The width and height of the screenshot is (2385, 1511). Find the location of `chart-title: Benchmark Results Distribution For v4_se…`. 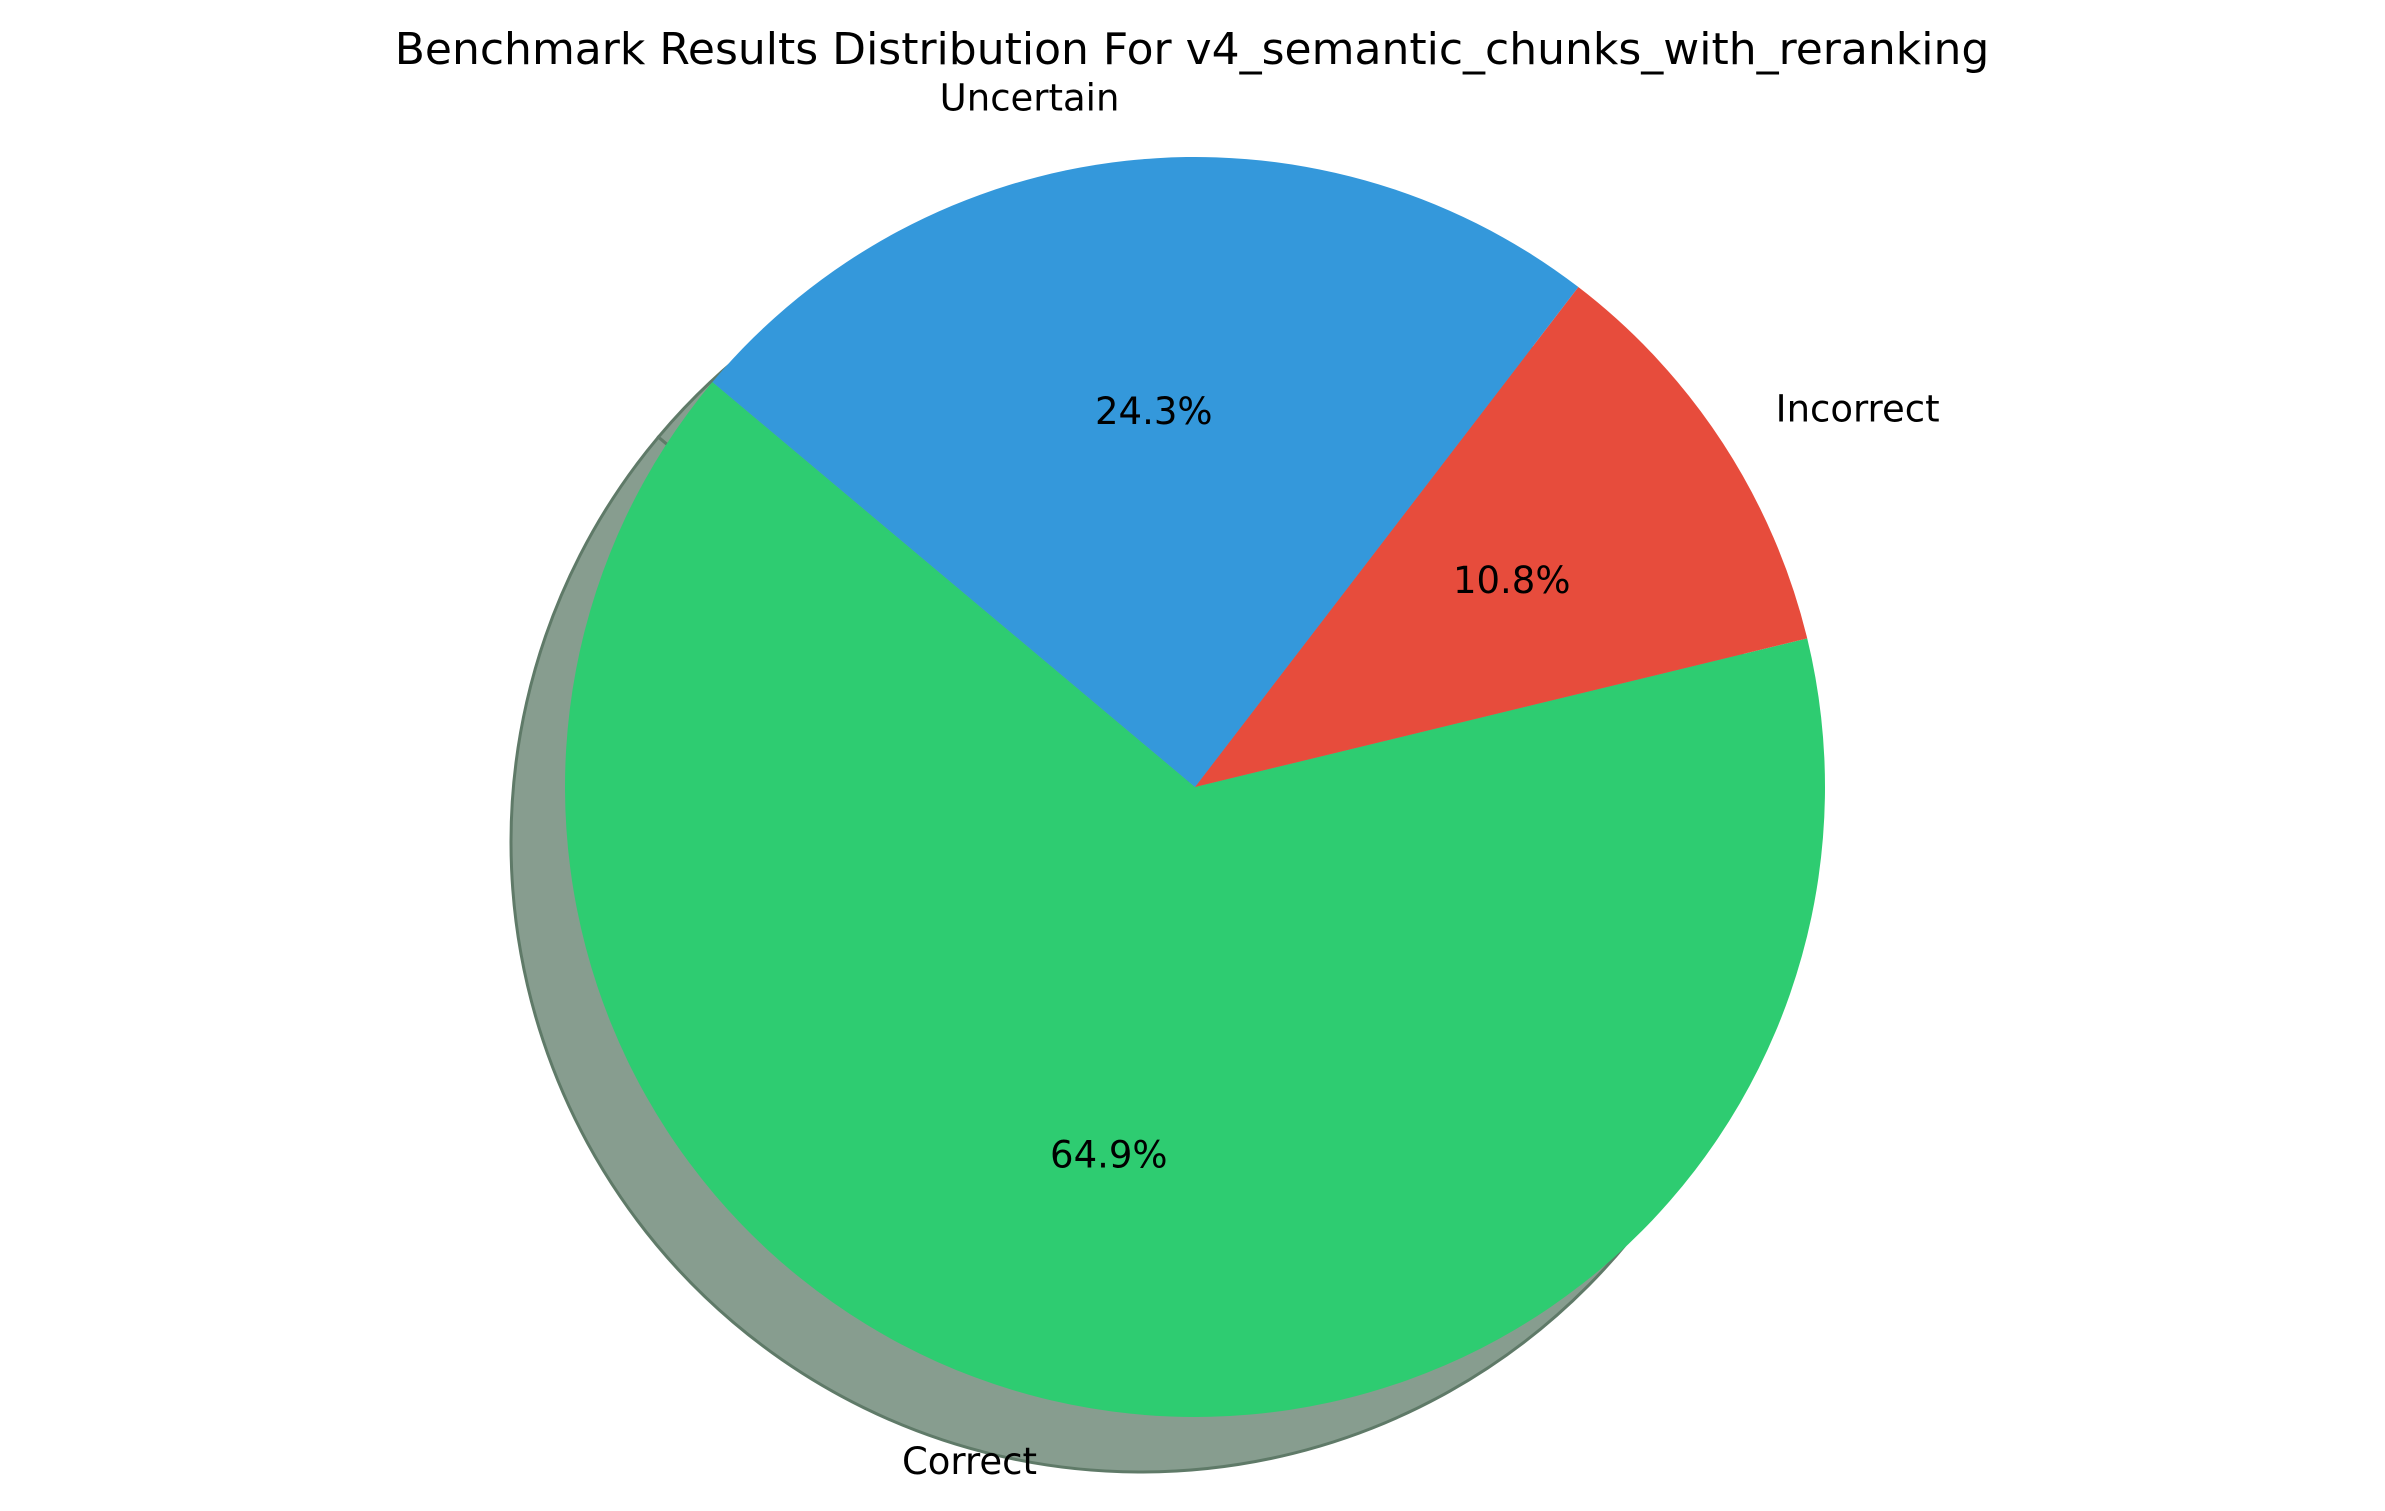

chart-title: Benchmark Results Distribution For v4_se… is located at coordinates (1192, 49).